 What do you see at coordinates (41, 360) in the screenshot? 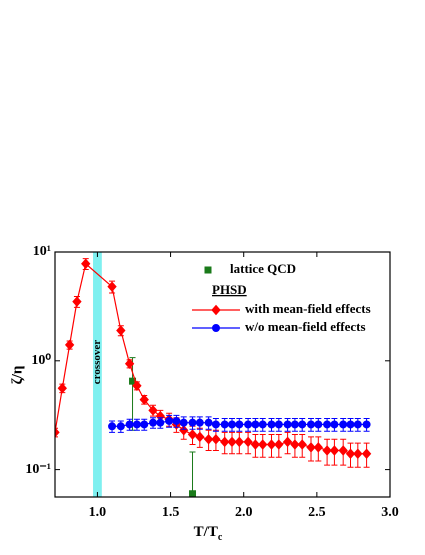
I see `y-tick-label: 10⁰` at bounding box center [41, 360].